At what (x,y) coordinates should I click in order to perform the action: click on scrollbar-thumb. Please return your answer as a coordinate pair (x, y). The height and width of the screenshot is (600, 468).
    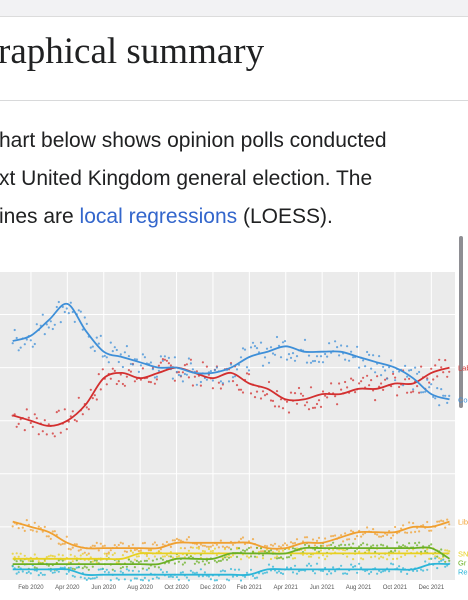
    Looking at the image, I should click on (461, 322).